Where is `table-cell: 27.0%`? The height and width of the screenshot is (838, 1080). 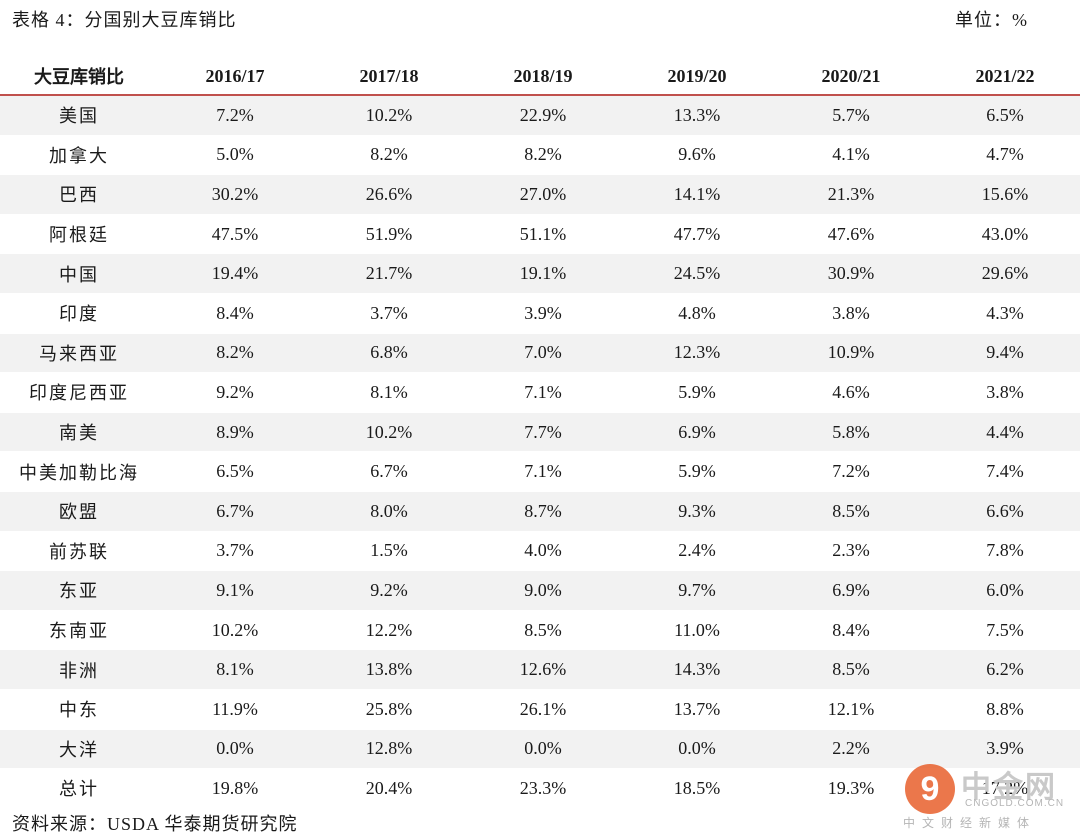
table-cell: 27.0% is located at coordinates (543, 194).